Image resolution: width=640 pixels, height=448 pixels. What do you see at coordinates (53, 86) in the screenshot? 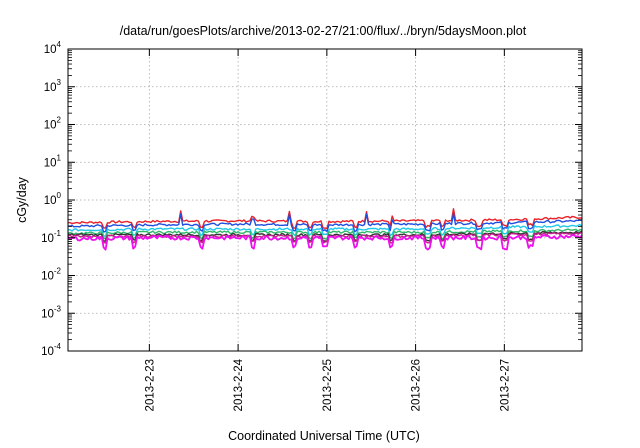
I see `y-tick-label: 10³` at bounding box center [53, 86].